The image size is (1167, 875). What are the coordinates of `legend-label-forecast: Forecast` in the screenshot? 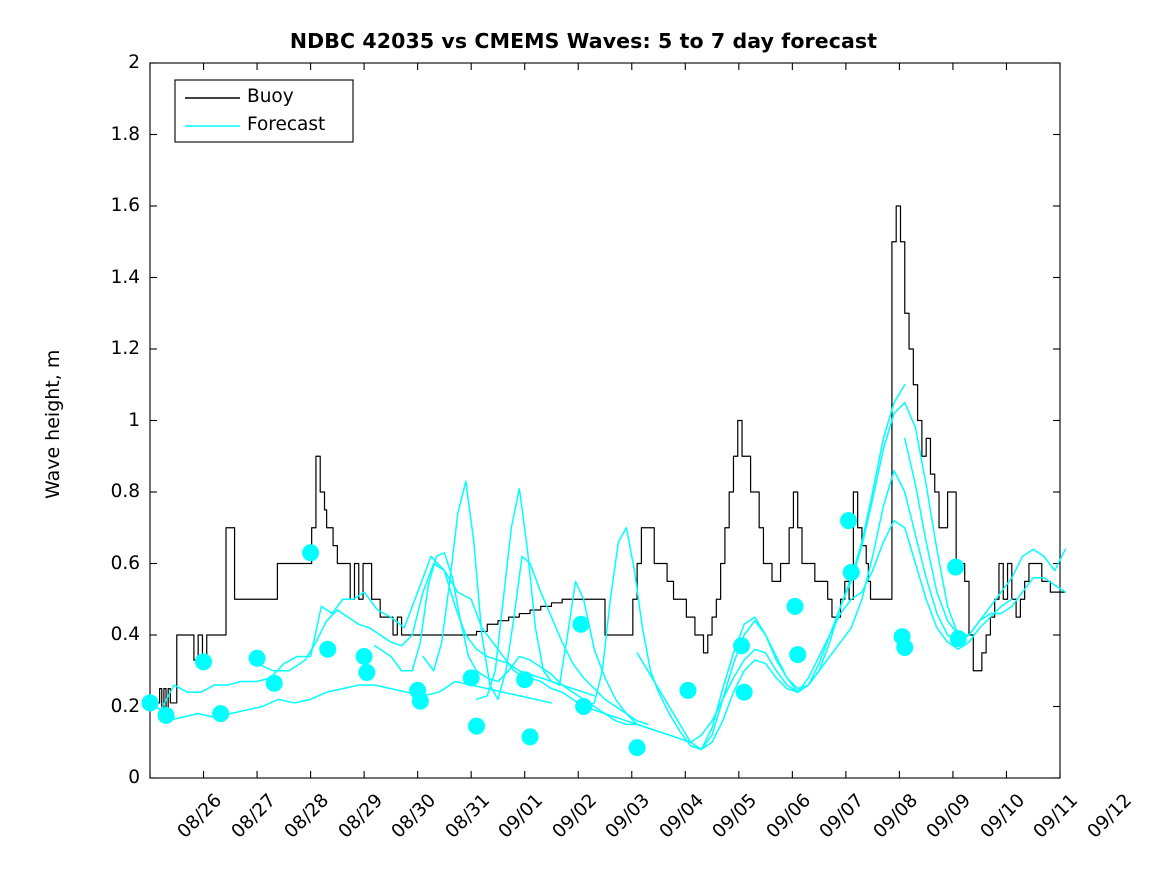 It's located at (286, 124).